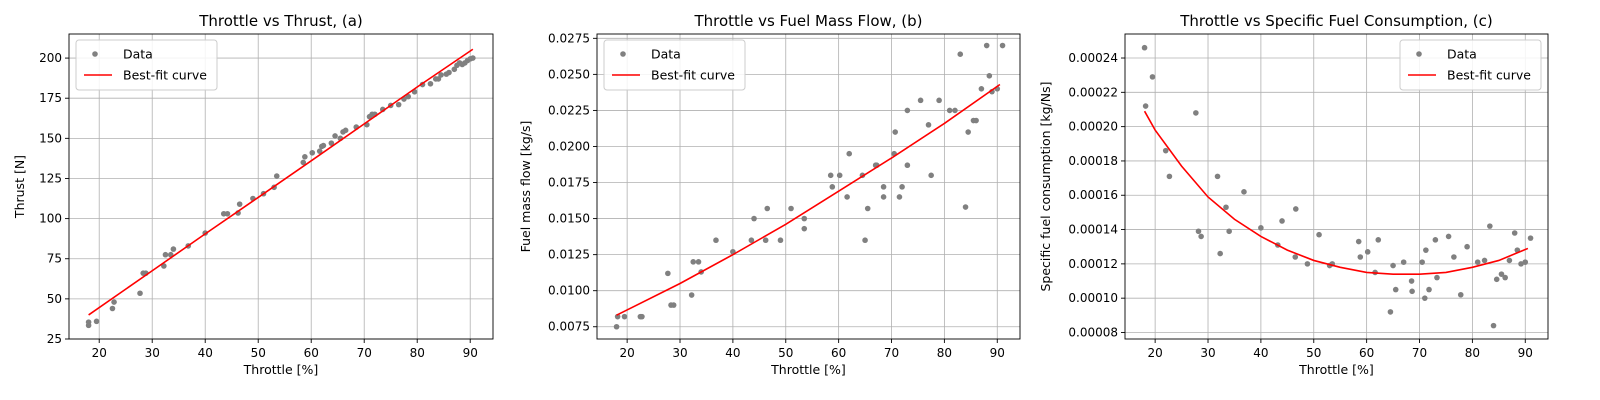 The image size is (1600, 400). Describe the element at coordinates (54, 299) in the screenshot. I see `y-tick-label: 50` at that location.